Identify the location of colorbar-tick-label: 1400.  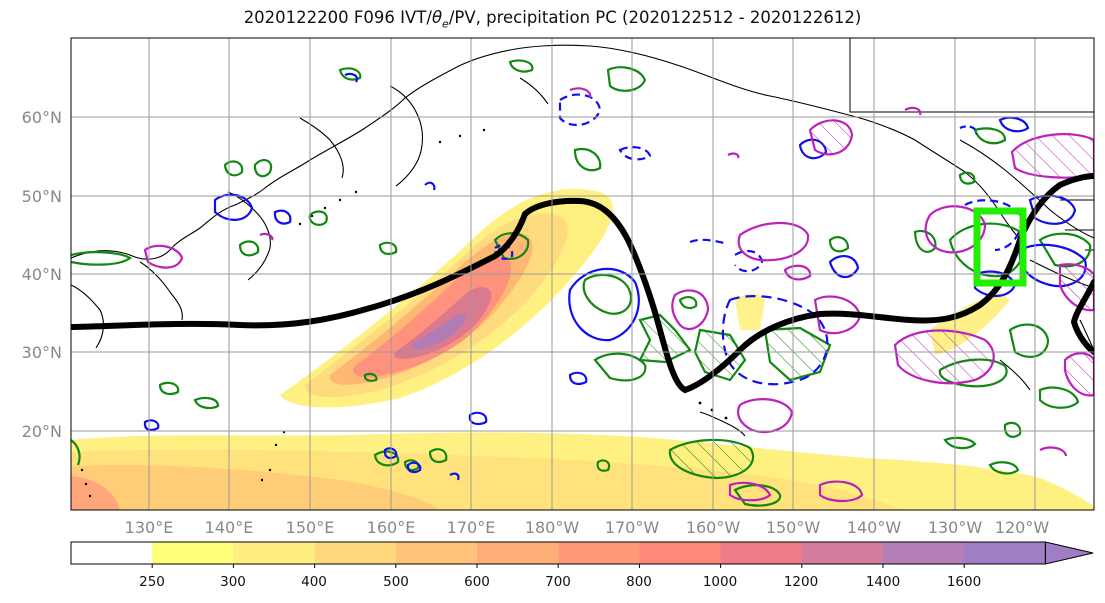
(883, 582).